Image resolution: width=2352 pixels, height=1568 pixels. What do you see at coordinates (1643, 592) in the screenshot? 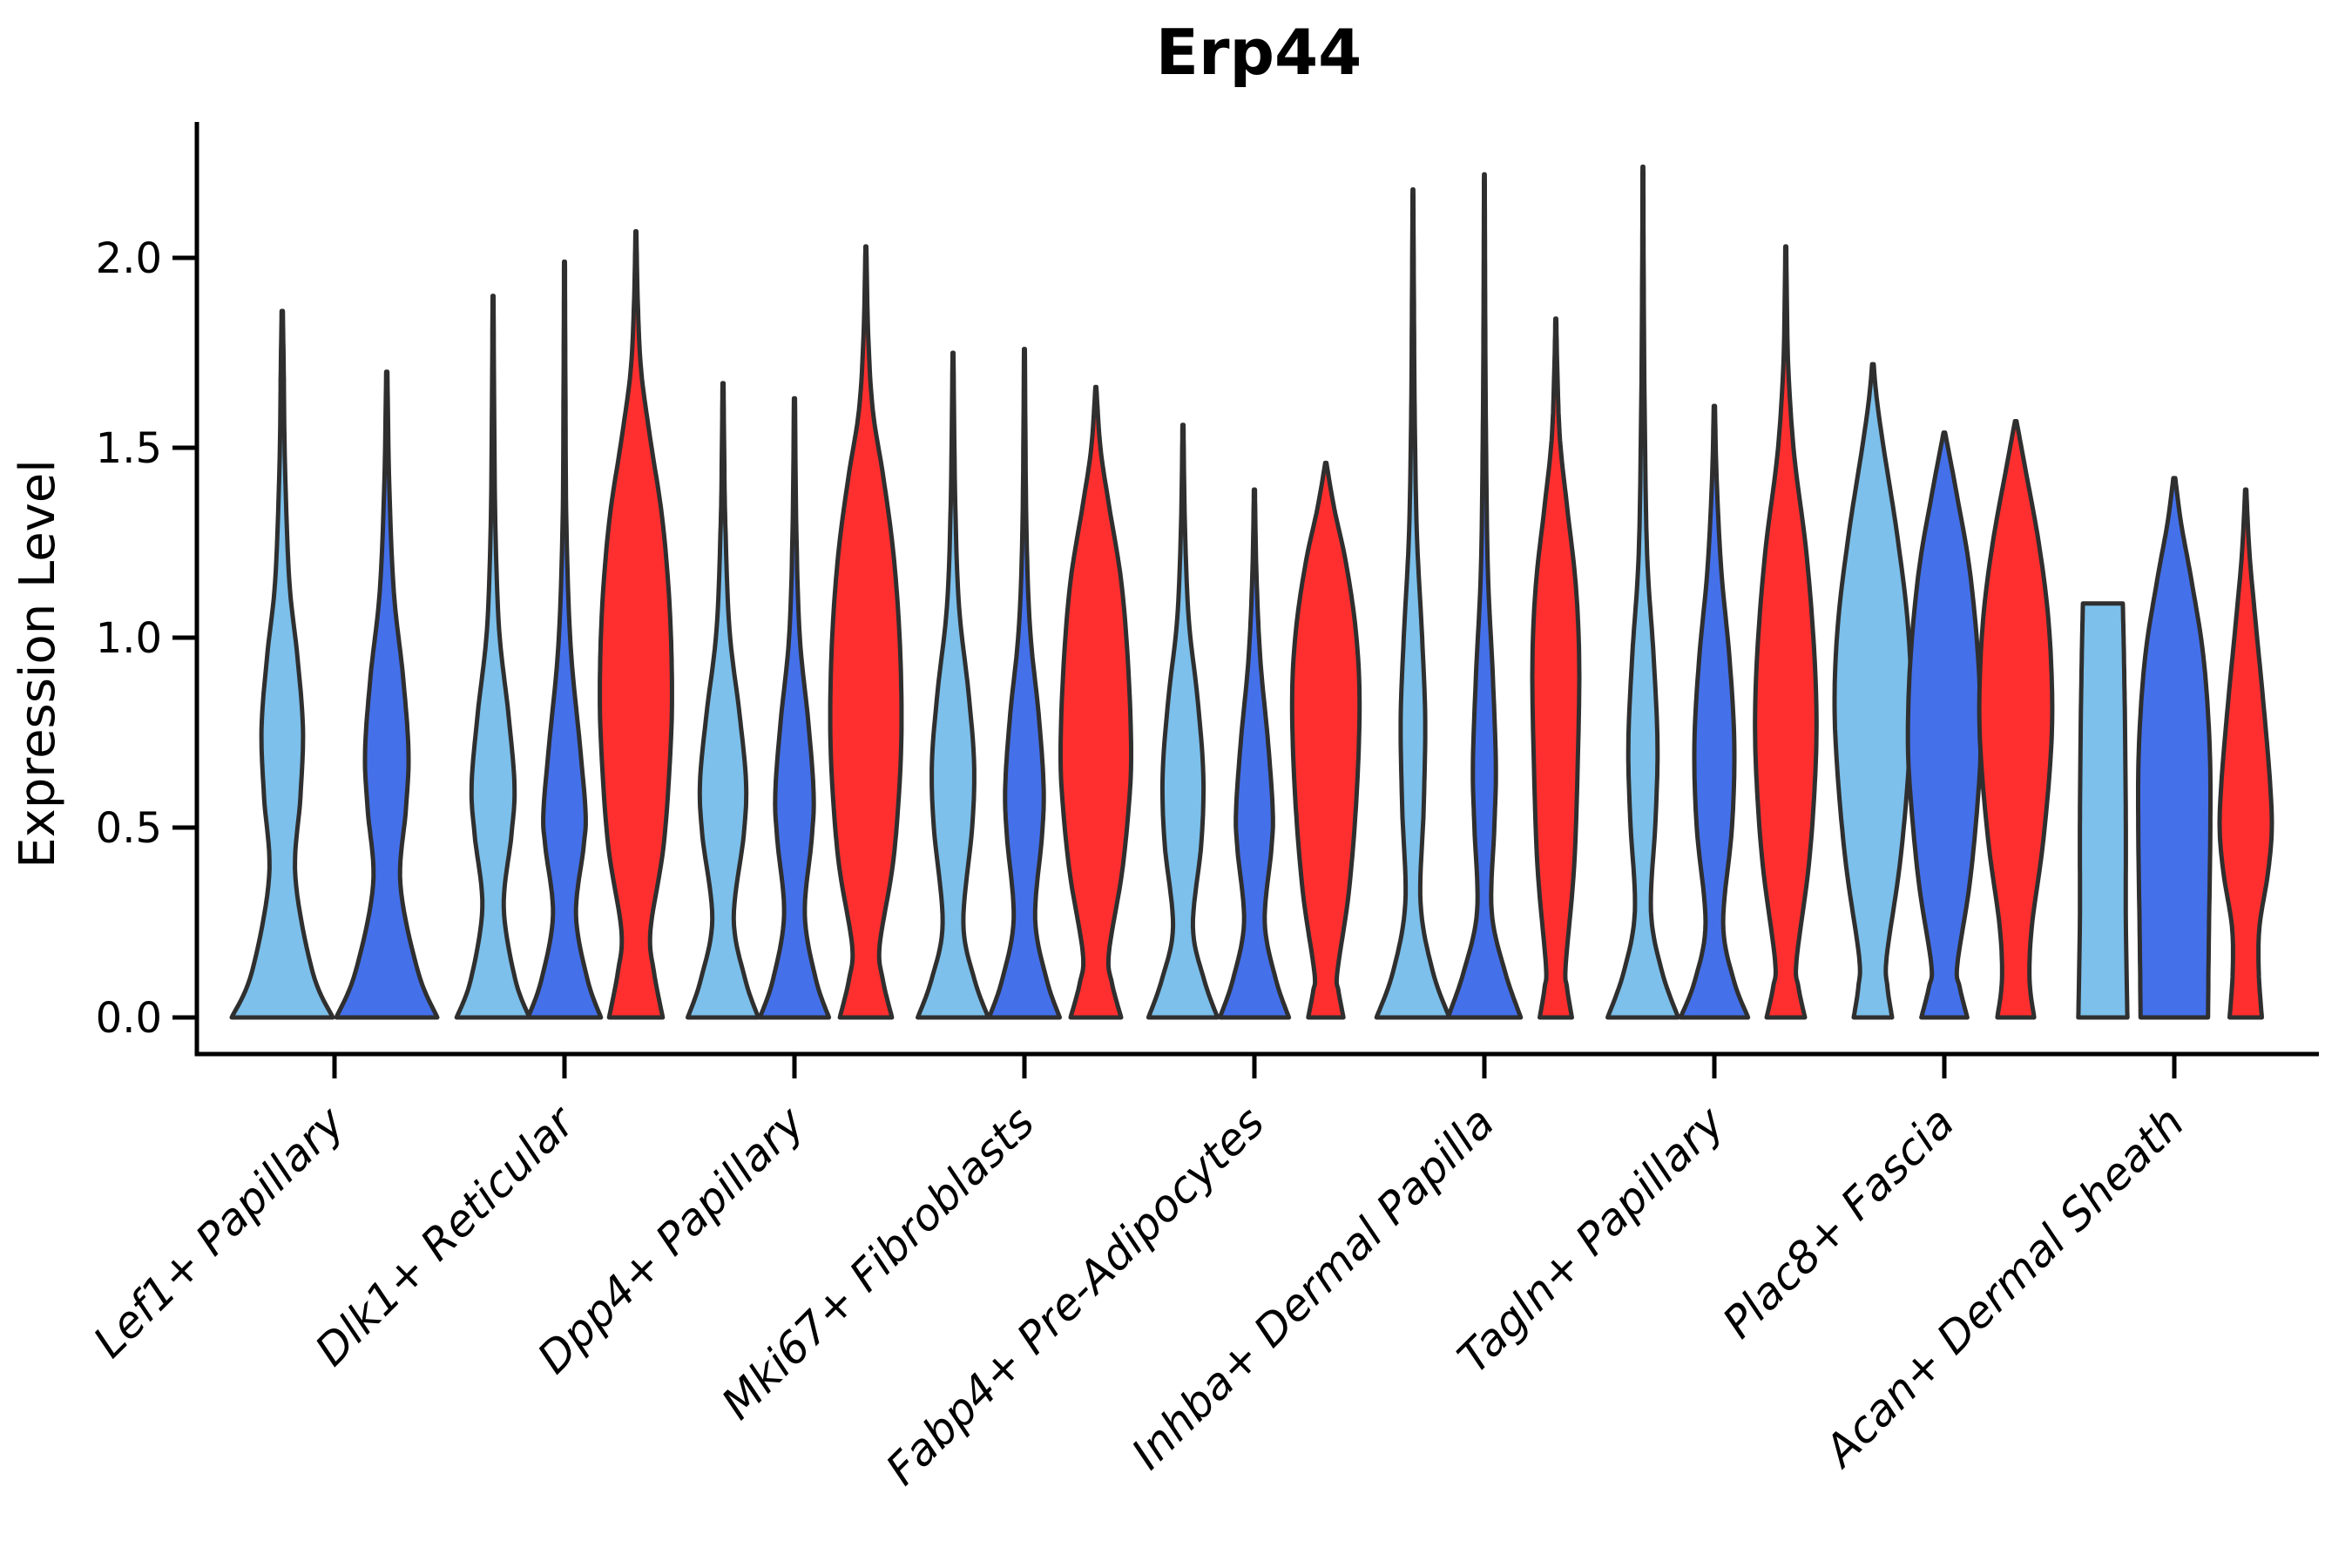
I see `violin-tagln-papillary-light_blue` at bounding box center [1643, 592].